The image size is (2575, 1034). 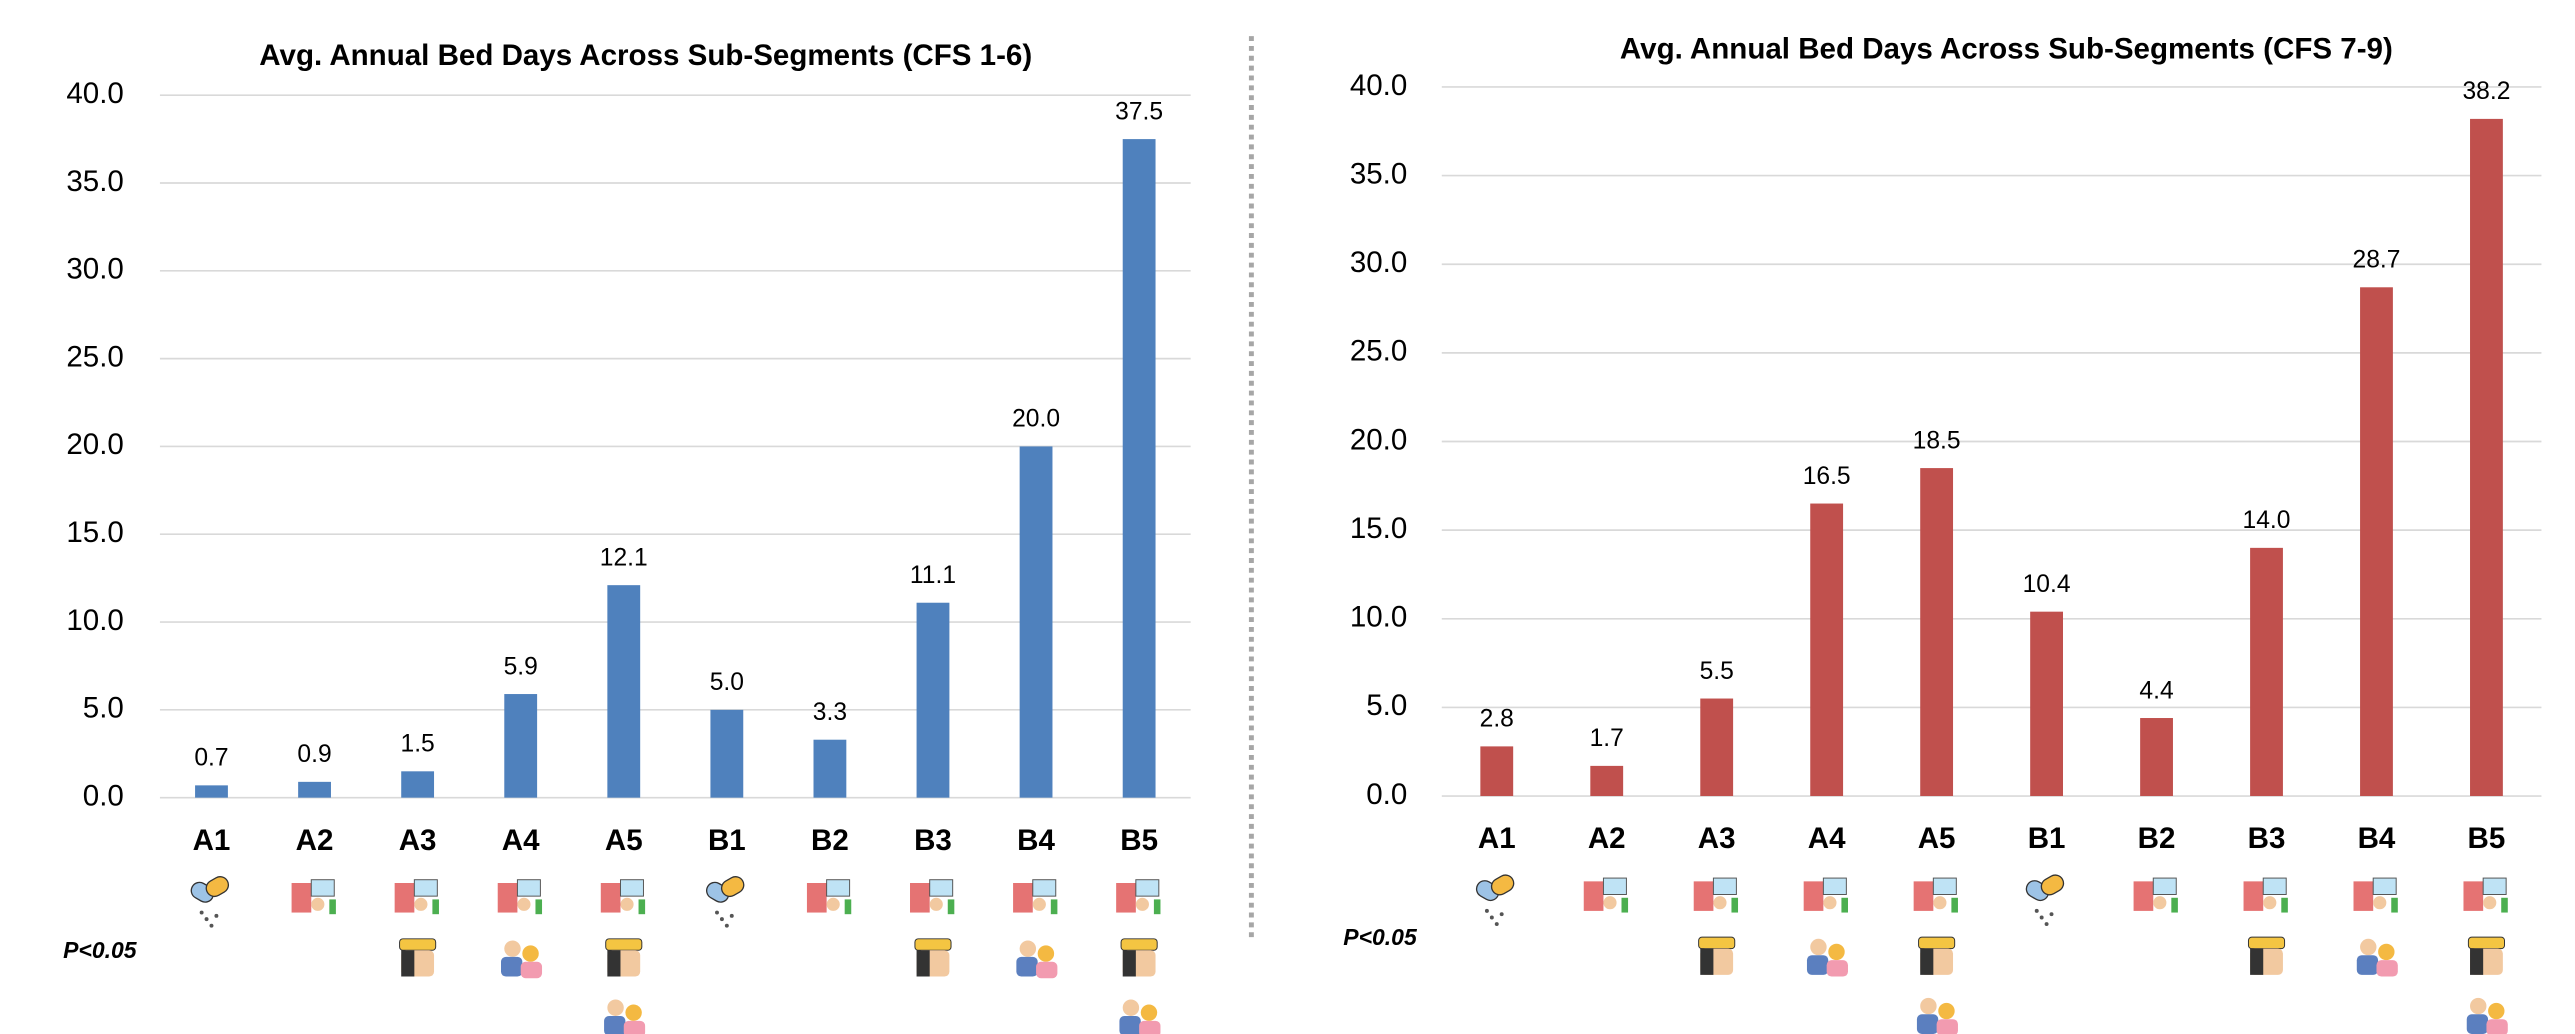 I want to click on x-tick-label: B3, so click(x=2267, y=838).